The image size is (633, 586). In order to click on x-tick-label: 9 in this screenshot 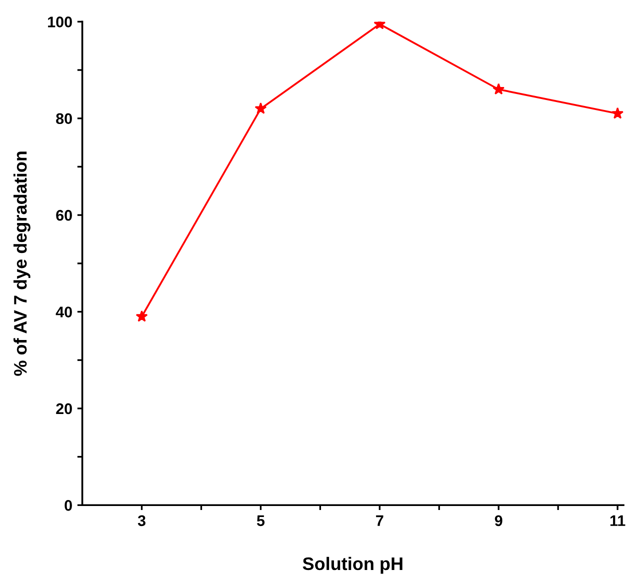, I will do `click(498, 520)`.